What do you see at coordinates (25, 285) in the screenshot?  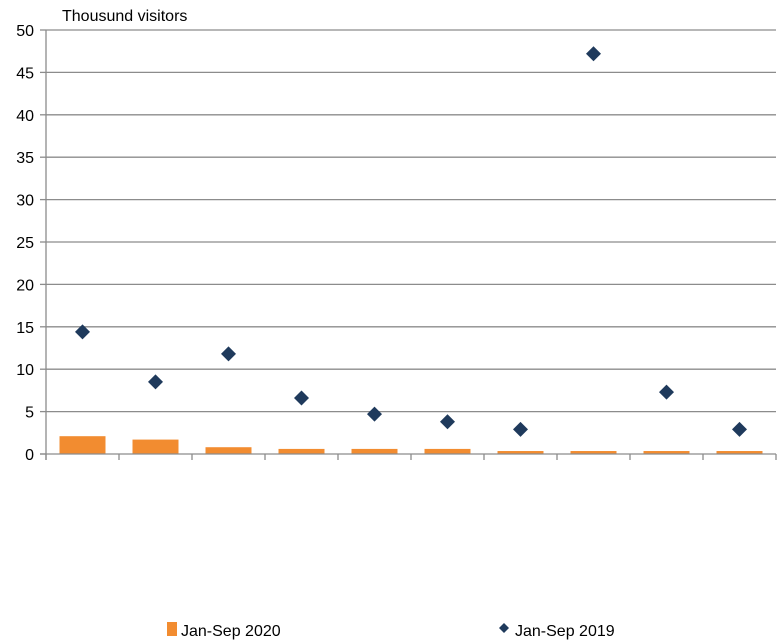 I see `y-tick-label: 20` at bounding box center [25, 285].